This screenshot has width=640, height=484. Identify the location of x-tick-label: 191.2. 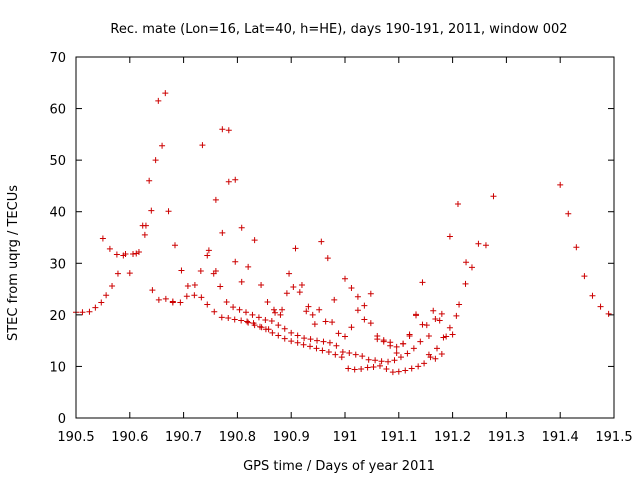
(452, 437).